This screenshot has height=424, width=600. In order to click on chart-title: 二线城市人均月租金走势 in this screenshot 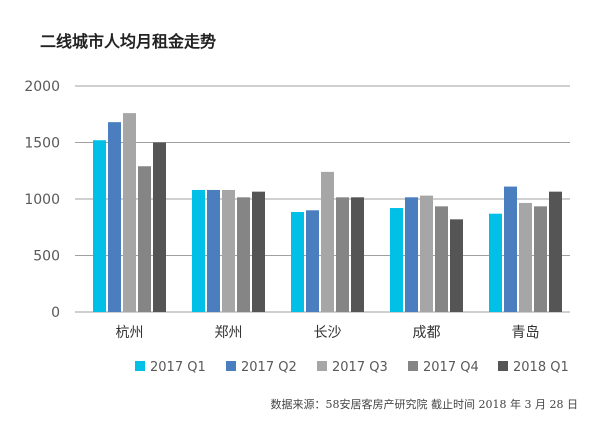, I will do `click(128, 41)`.